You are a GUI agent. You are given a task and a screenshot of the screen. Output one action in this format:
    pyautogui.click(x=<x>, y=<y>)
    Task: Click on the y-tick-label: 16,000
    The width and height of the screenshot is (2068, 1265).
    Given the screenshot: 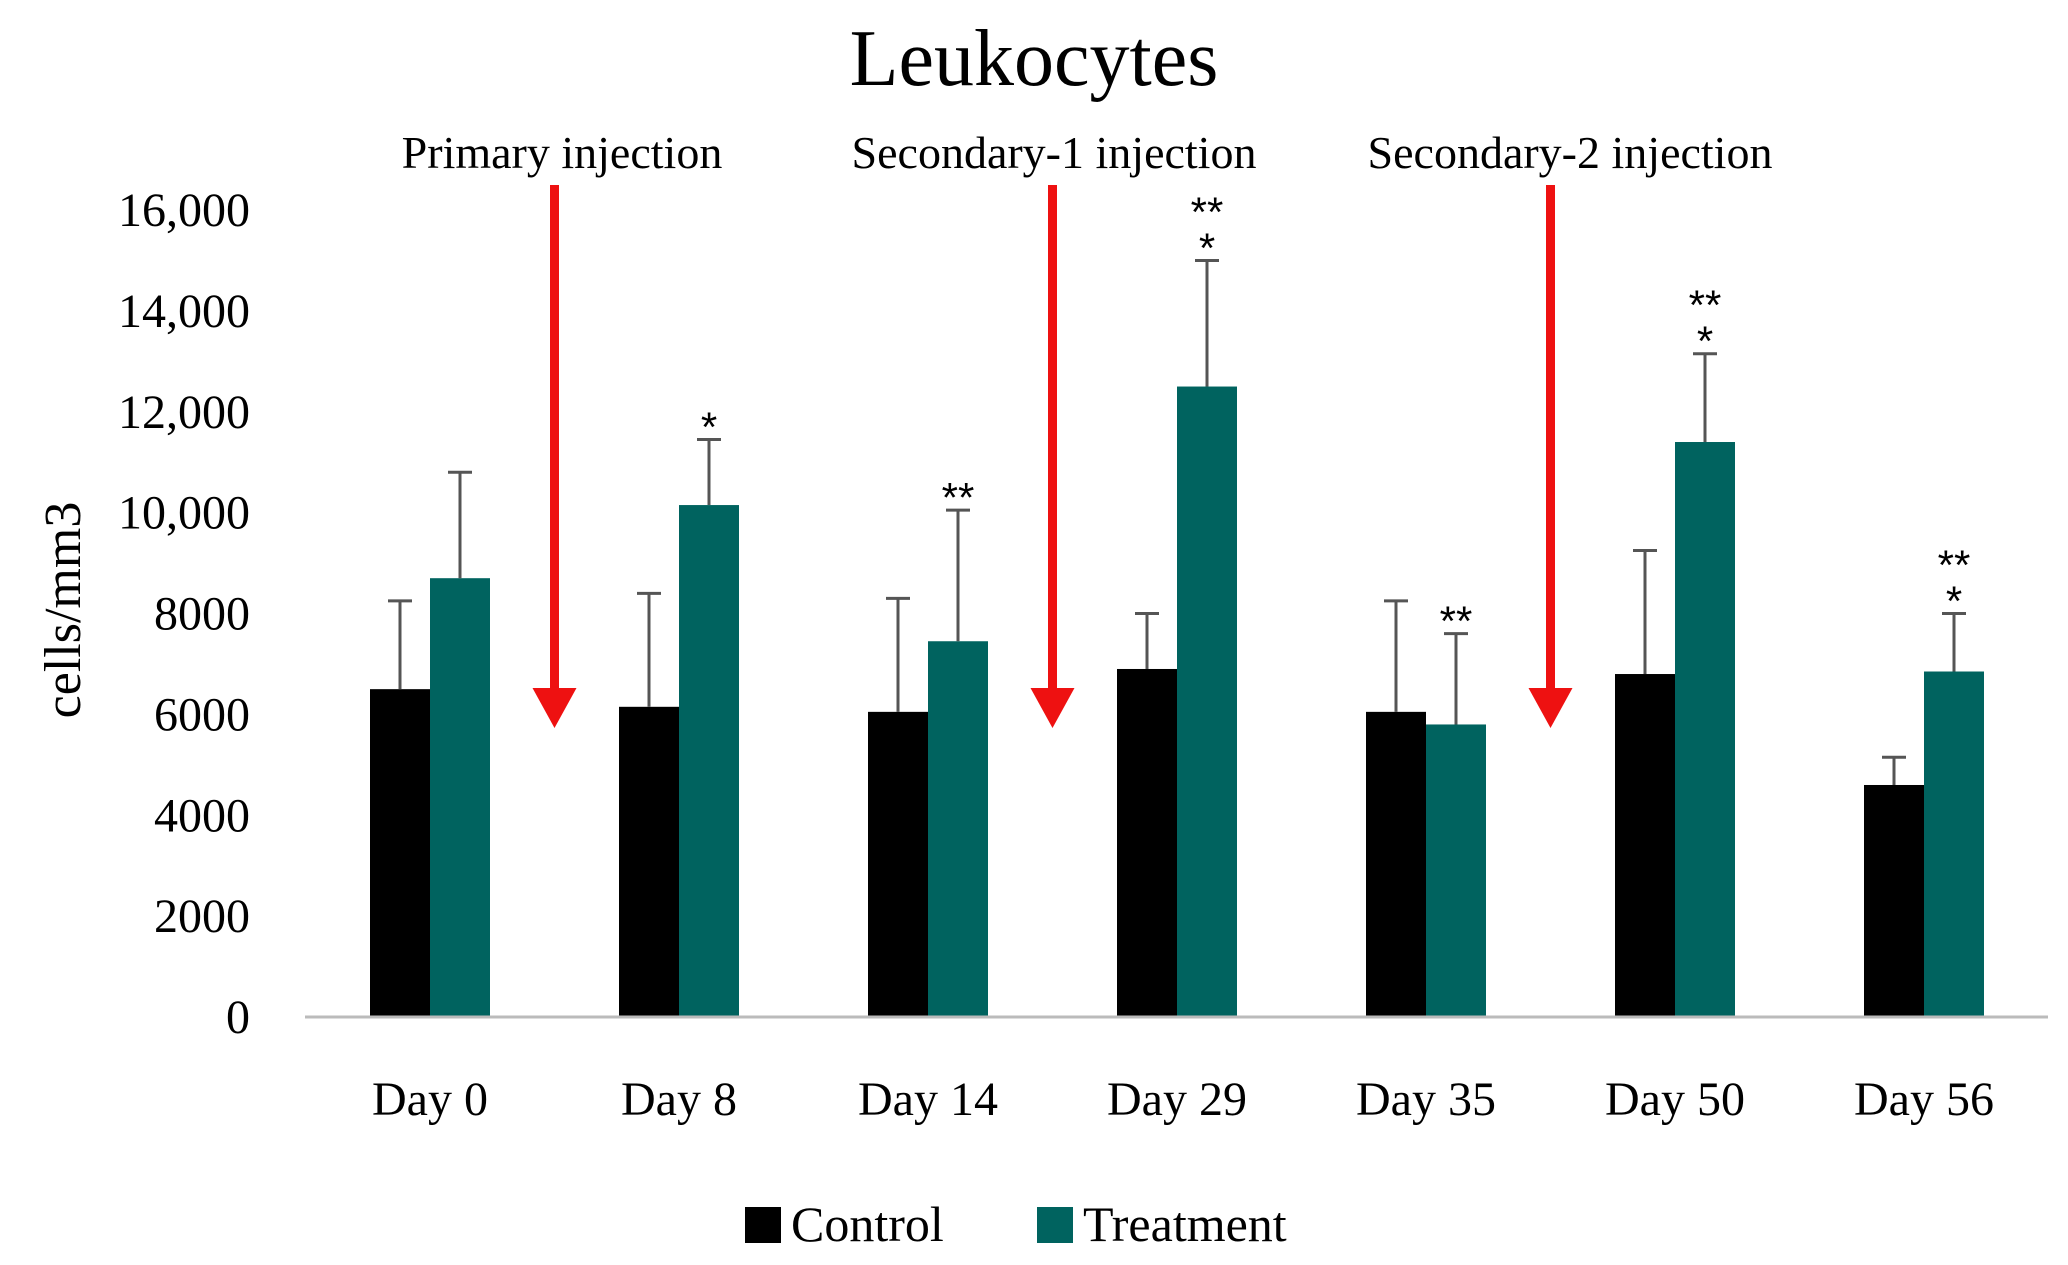 What is the action you would take?
    pyautogui.click(x=184, y=210)
    